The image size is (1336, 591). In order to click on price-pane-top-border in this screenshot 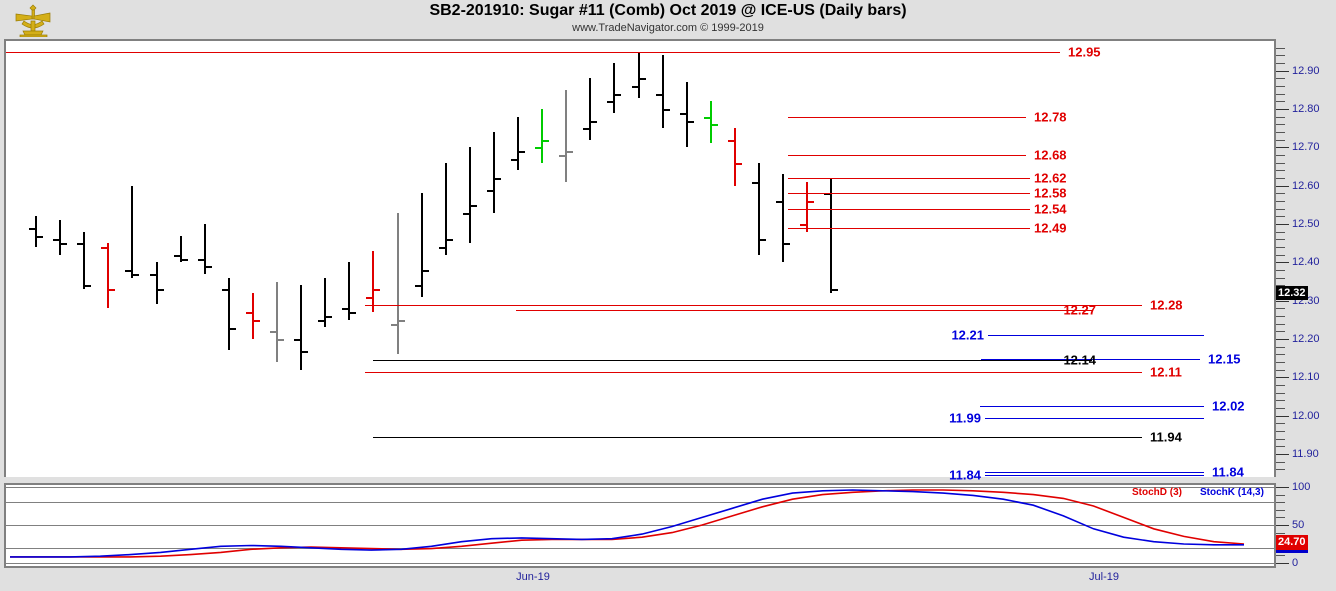, I will do `click(640, 40)`.